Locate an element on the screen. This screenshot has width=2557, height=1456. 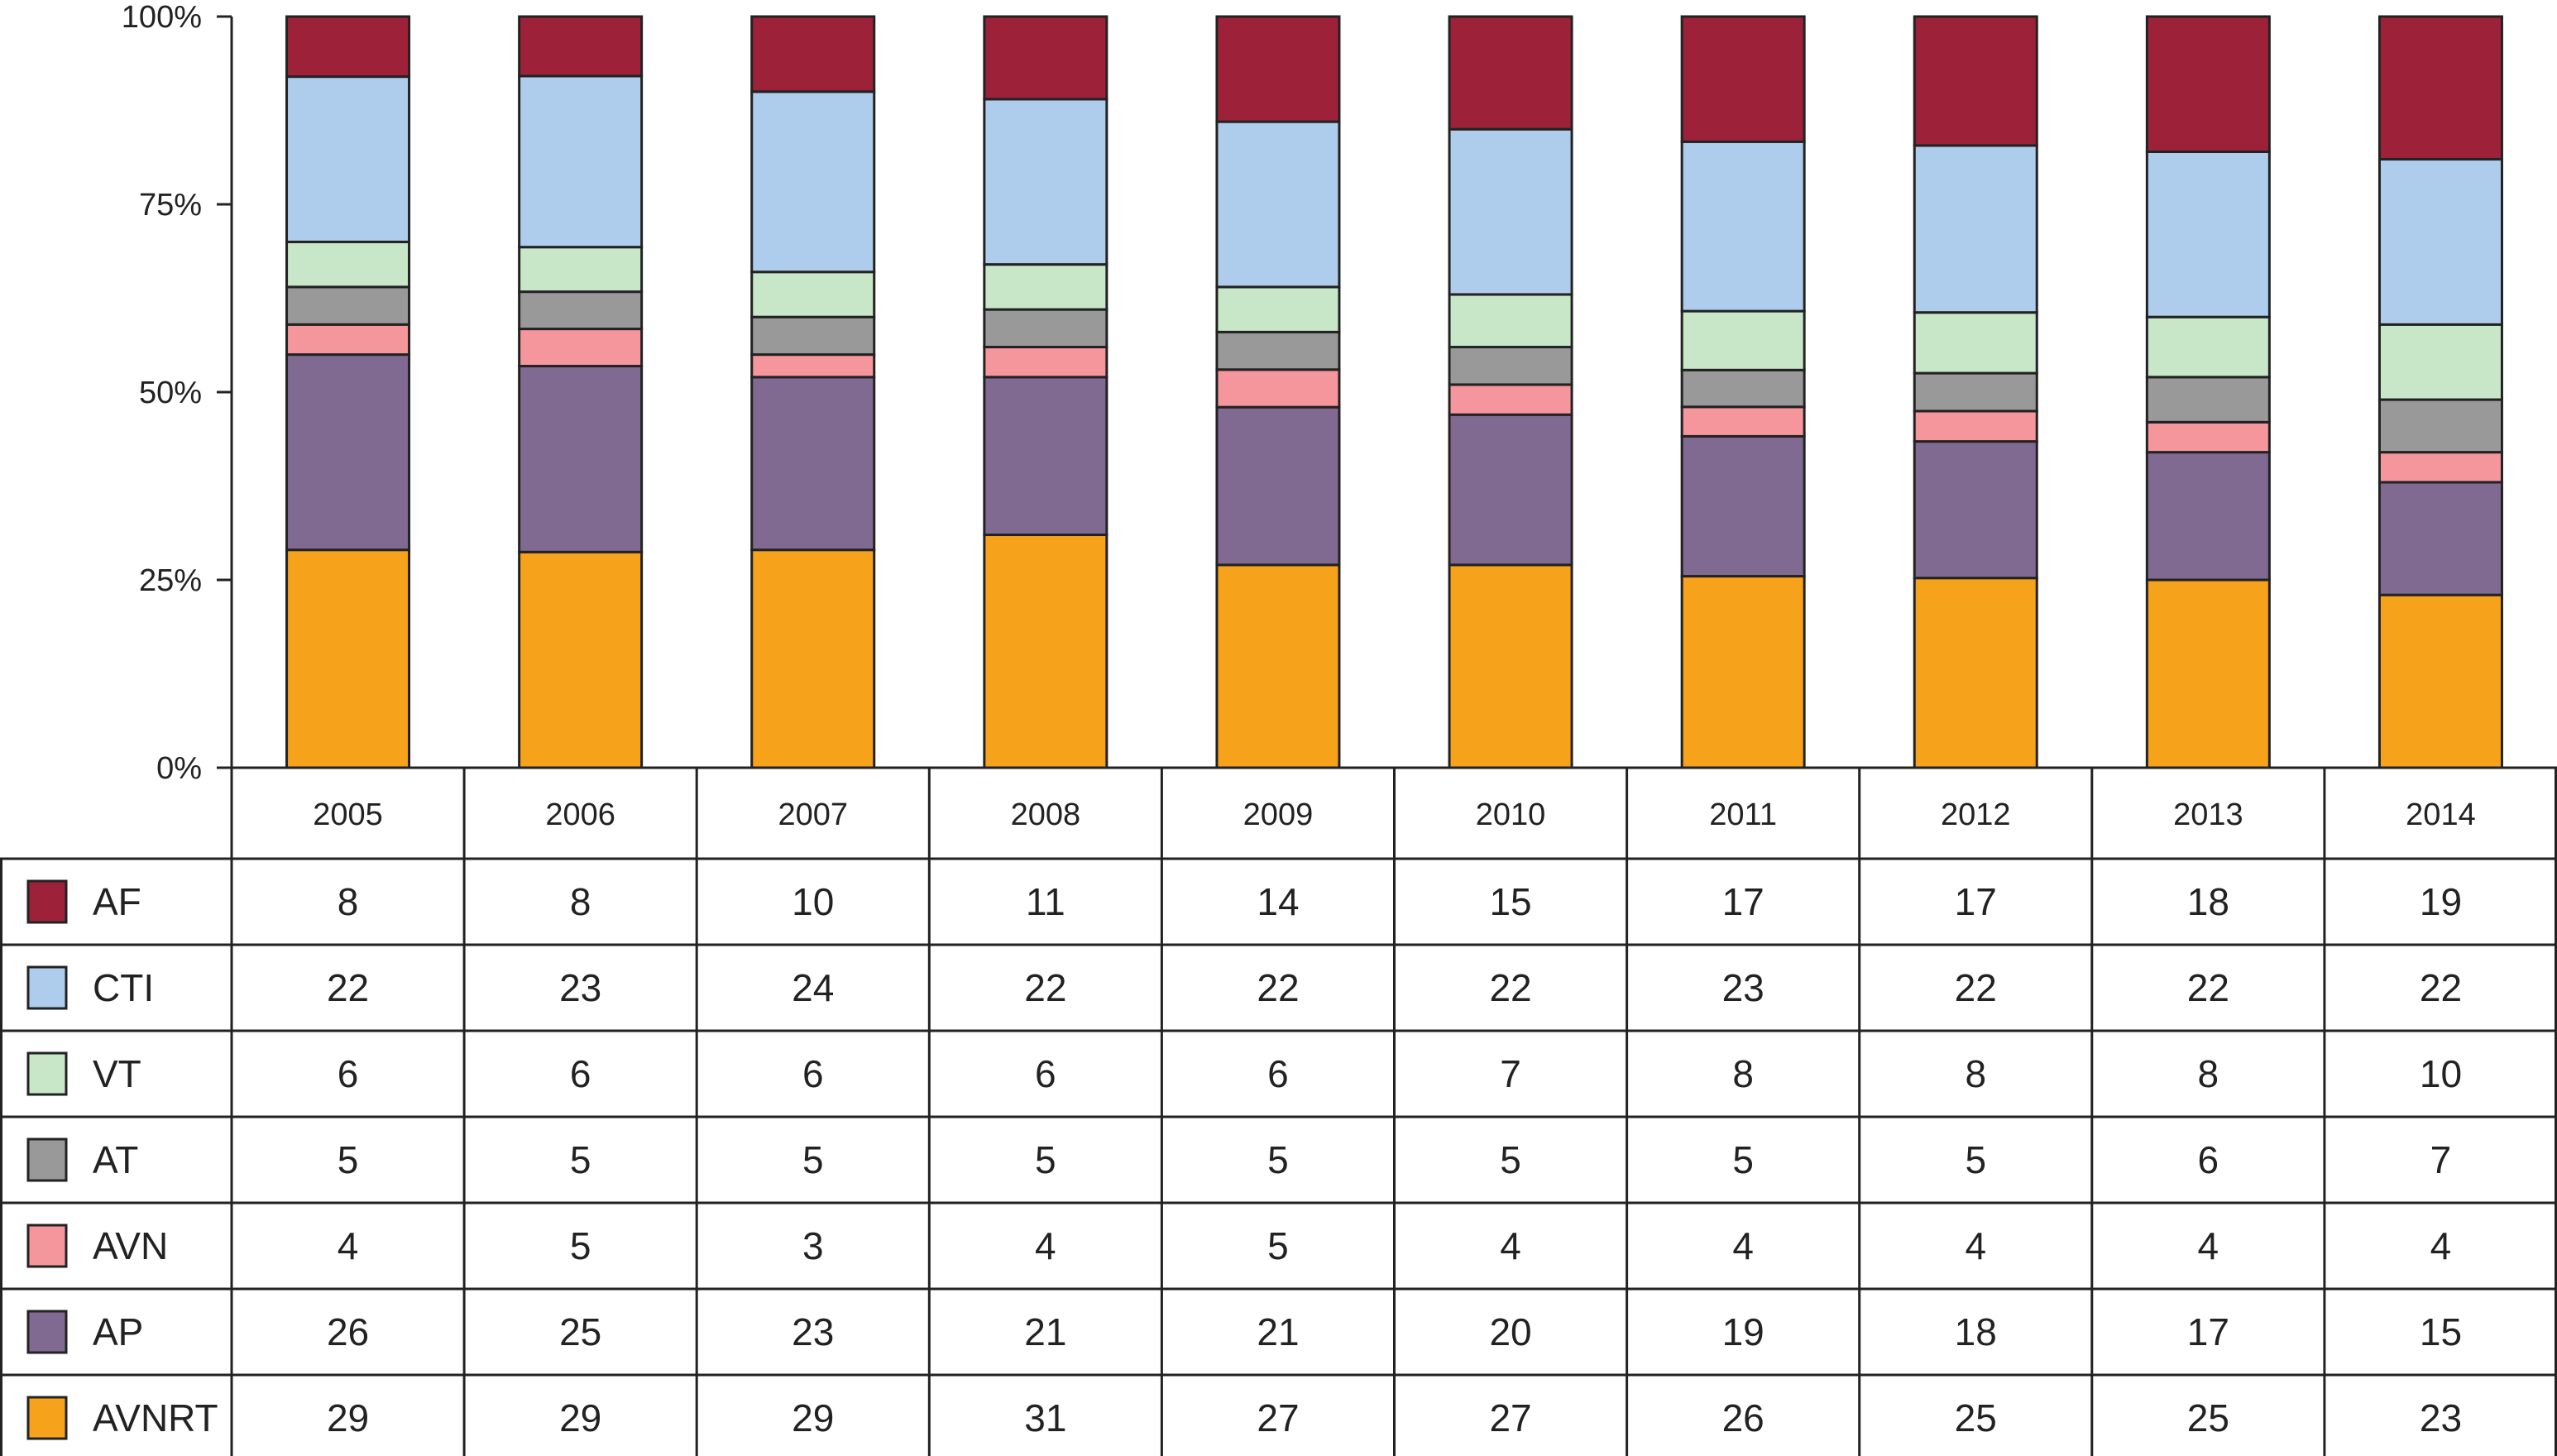
data-label-vt-2014: 10 is located at coordinates (2441, 1073).